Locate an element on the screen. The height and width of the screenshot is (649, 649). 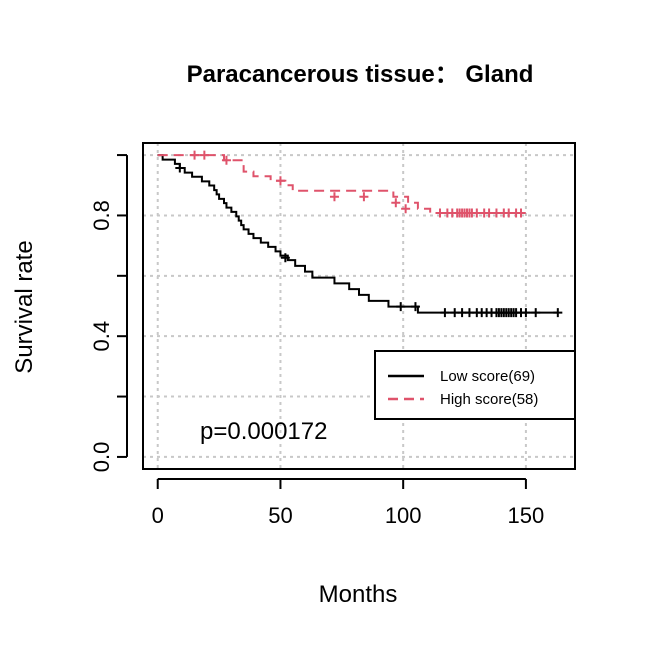
legend-box is located at coordinates (475, 385).